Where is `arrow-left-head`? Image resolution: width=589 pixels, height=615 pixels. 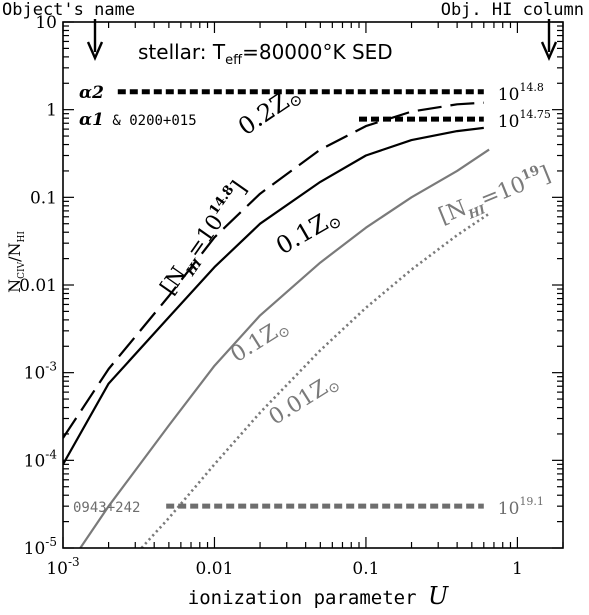 arrow-left-head is located at coordinates (95, 51).